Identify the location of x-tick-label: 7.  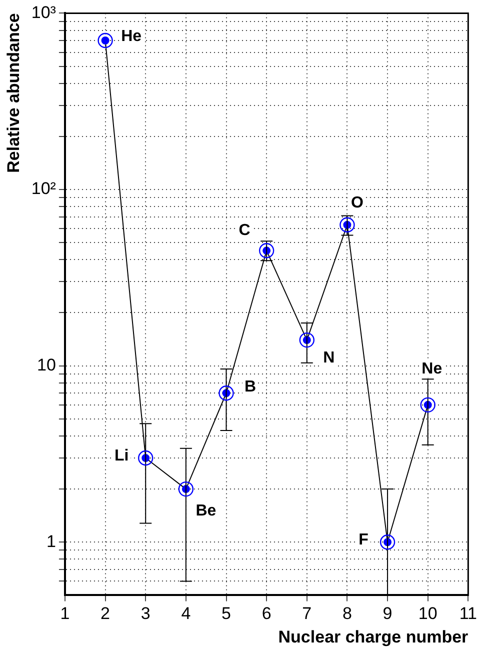
(307, 614).